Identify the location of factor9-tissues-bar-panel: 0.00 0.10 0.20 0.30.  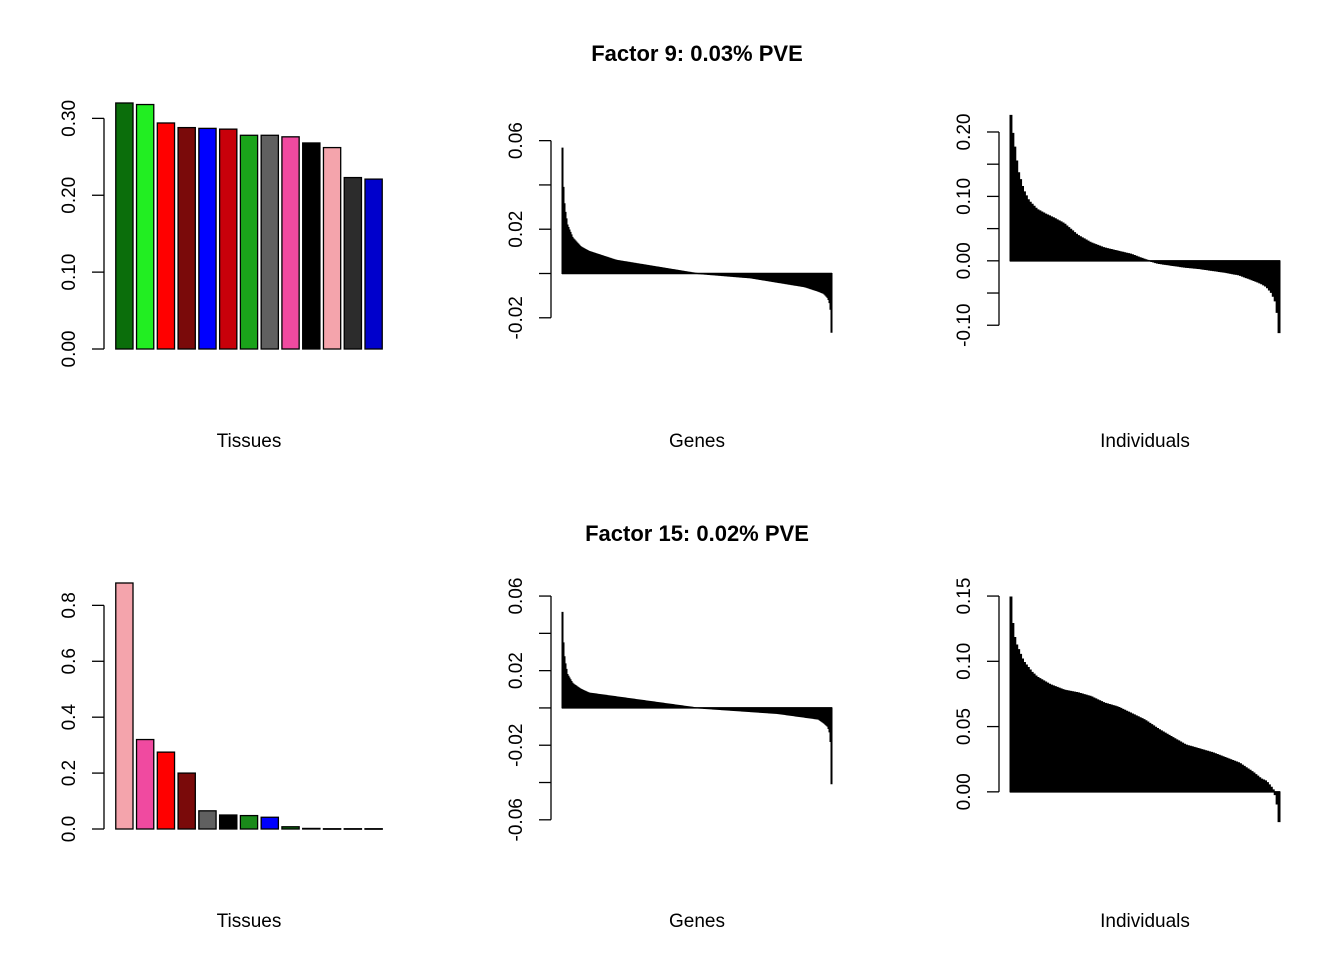
(221, 234).